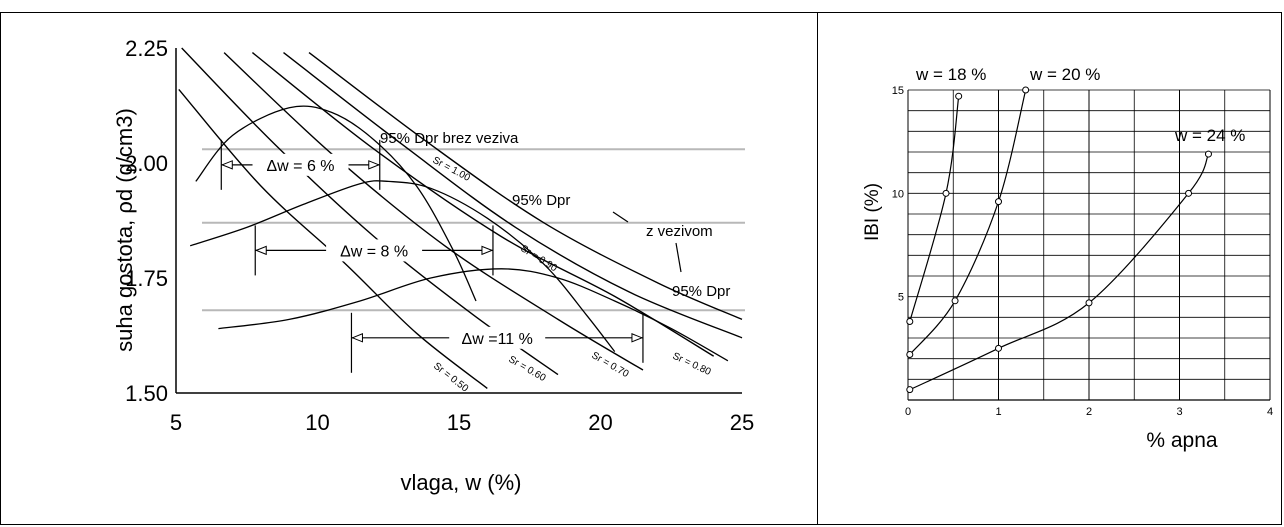  What do you see at coordinates (146, 278) in the screenshot?
I see `y-tick-label: 1.75` at bounding box center [146, 278].